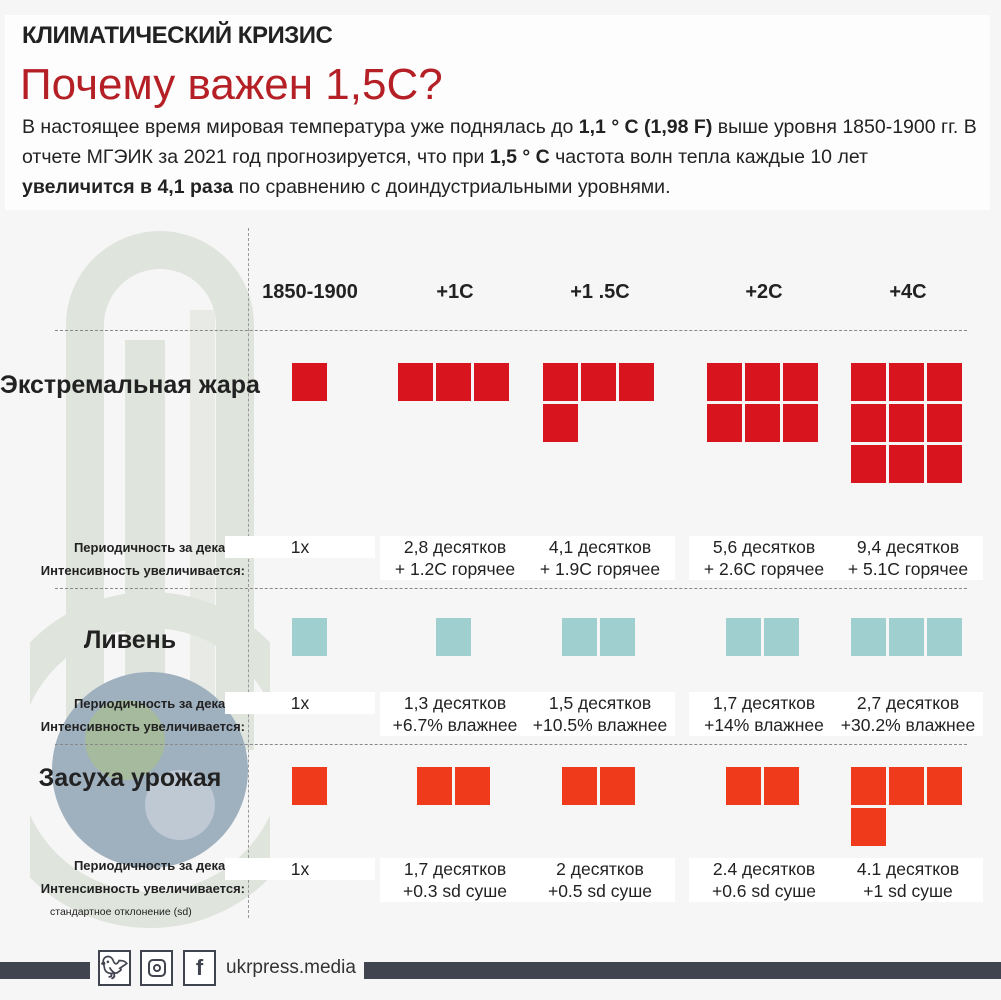 This screenshot has width=1001, height=1000. Describe the element at coordinates (130, 778) in the screenshot. I see `row-title: Засуха урожая` at that location.